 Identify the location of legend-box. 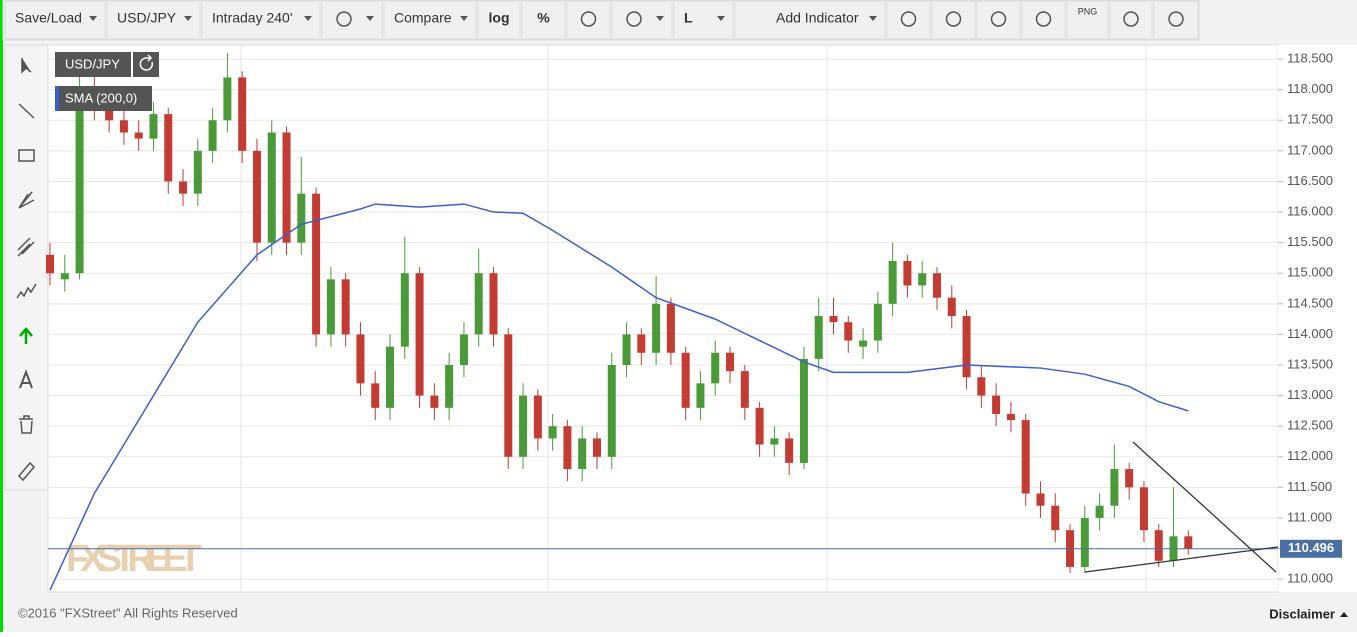
(93, 64).